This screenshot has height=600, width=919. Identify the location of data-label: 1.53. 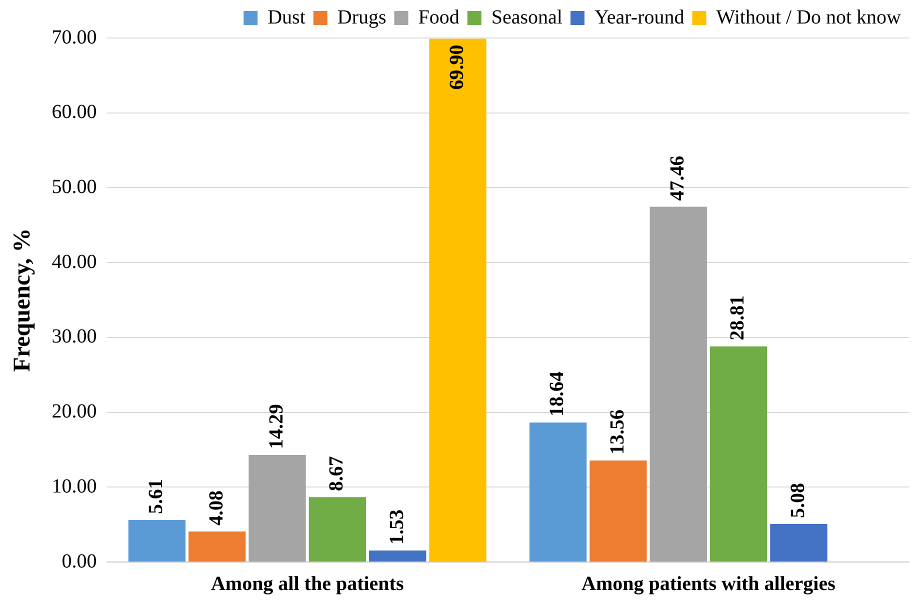
(397, 527).